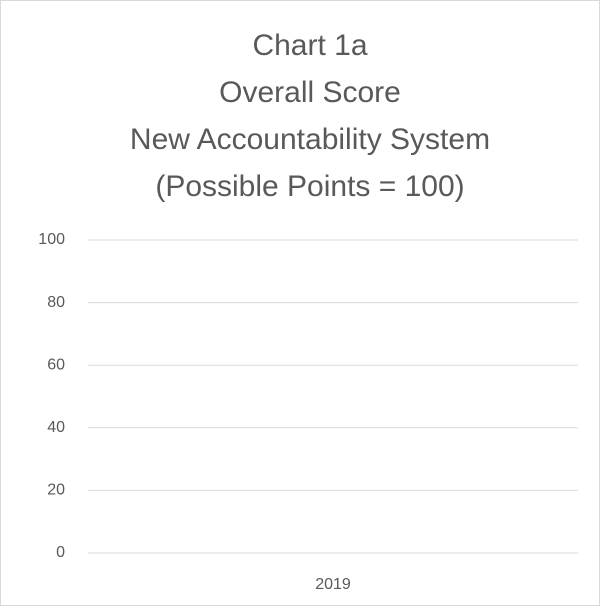  Describe the element at coordinates (56, 490) in the screenshot. I see `y-tick-label: 20` at that location.